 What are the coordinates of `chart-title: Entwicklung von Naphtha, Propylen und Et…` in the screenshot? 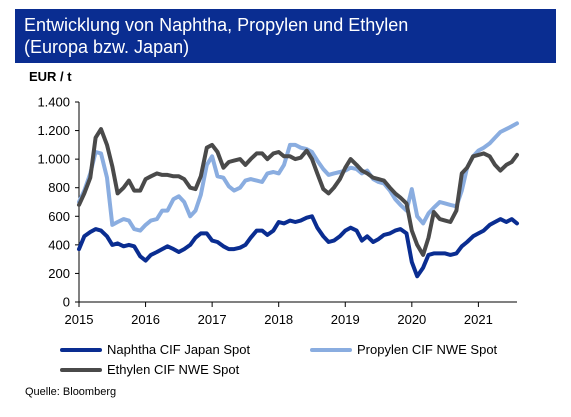 It's located at (216, 25).